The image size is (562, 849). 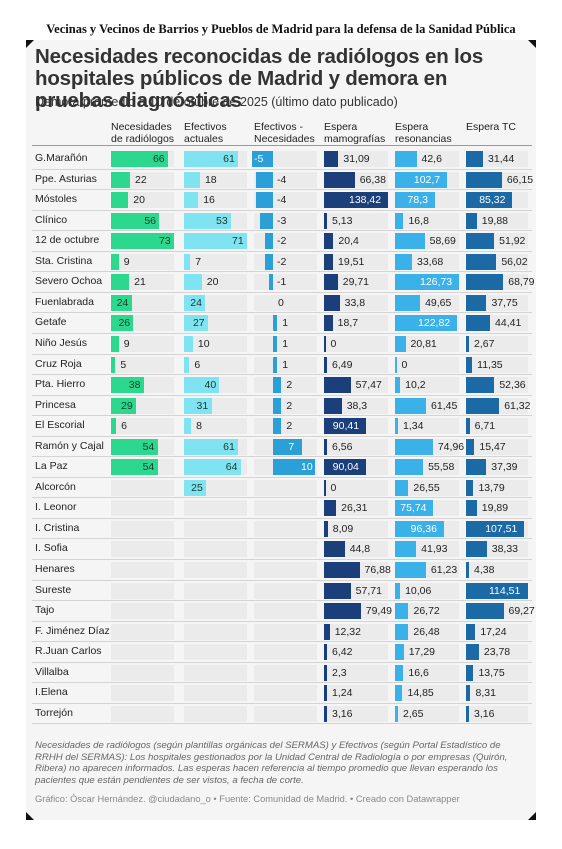 I want to click on cell-value: 8,31, so click(x=485, y=693).